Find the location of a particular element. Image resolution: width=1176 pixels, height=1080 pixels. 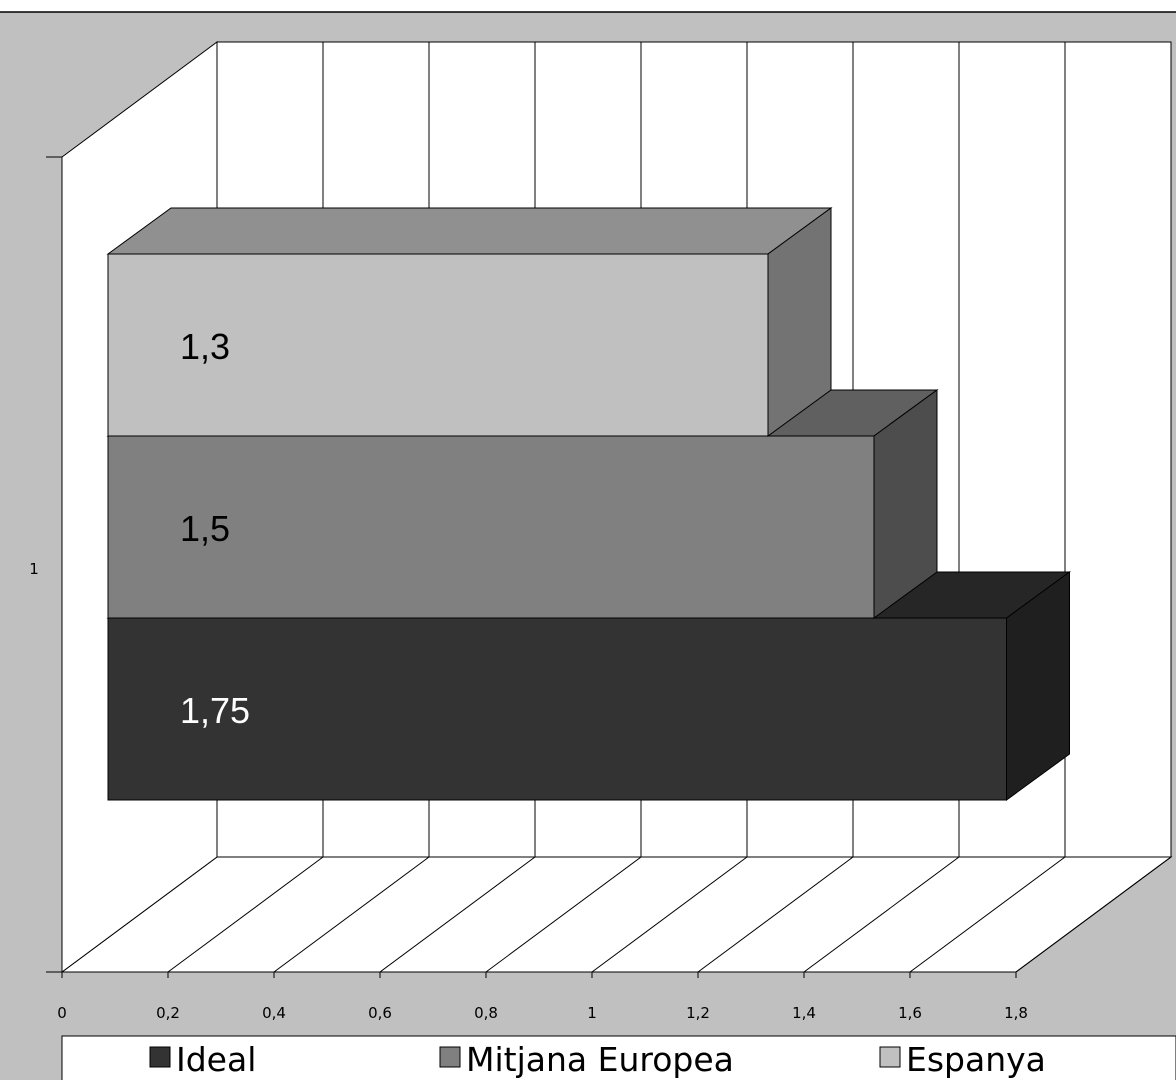

x-tick-label: 1 is located at coordinates (592, 1013).